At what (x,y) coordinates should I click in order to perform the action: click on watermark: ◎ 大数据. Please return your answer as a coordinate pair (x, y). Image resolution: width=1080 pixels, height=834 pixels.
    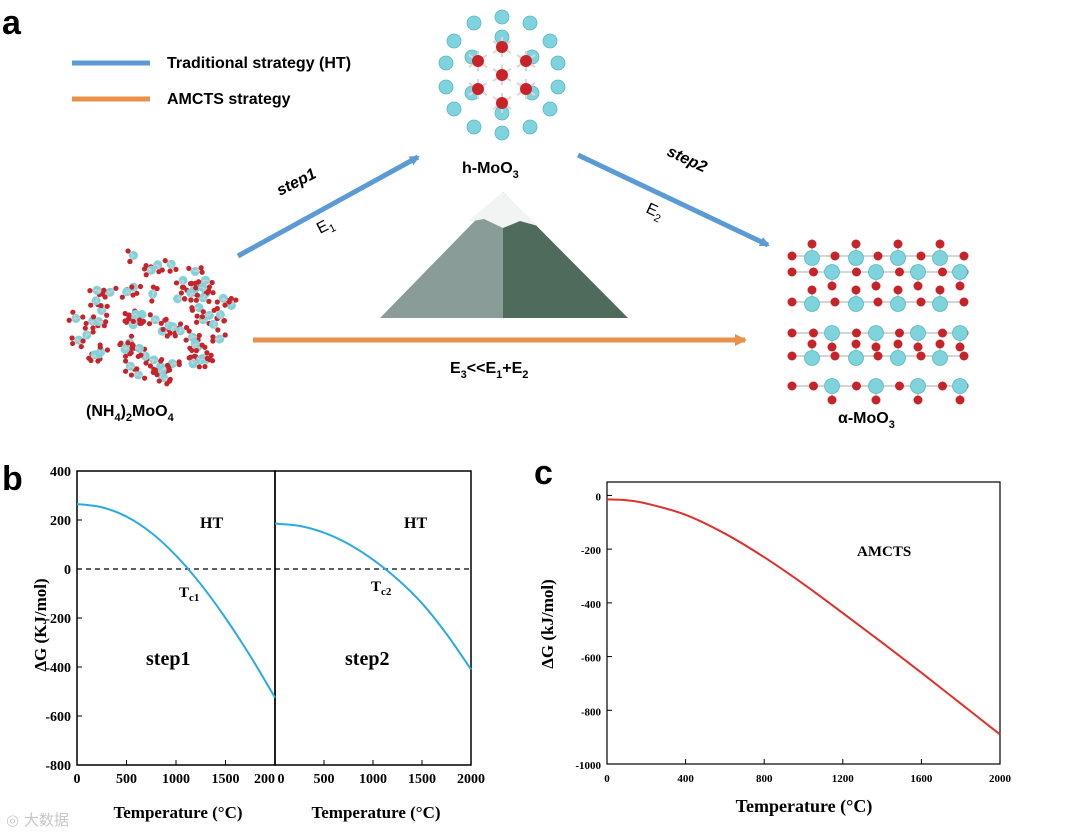
    Looking at the image, I should click on (37, 819).